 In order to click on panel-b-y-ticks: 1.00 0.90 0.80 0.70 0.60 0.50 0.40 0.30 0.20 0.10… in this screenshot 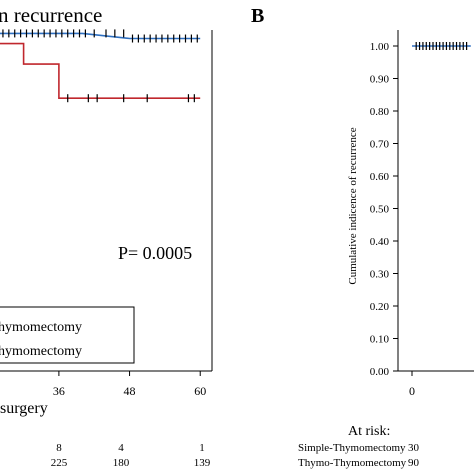, I will do `click(384, 209)`.